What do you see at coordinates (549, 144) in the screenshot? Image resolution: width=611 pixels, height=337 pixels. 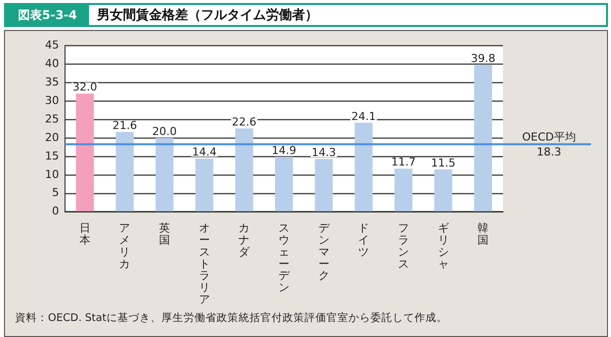 I see `ref-line-label: OECD平均 18.3` at bounding box center [549, 144].